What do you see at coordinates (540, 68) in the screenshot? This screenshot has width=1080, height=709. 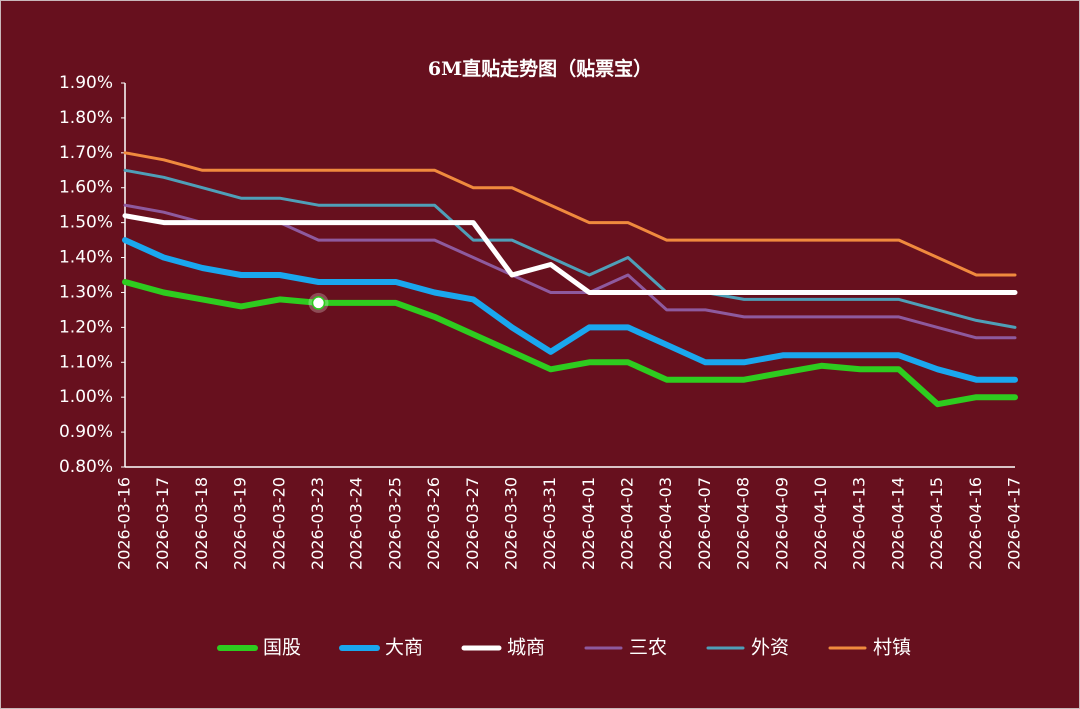 I see `chart-title: 6M直贴走势图（贴票宝）` at bounding box center [540, 68].